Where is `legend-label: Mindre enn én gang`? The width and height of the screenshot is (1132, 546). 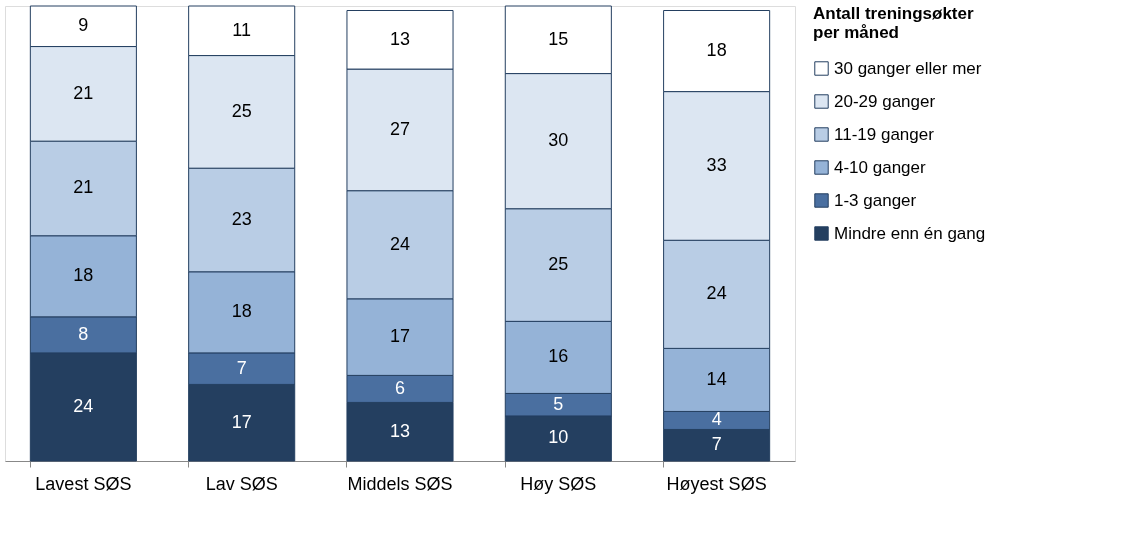 legend-label: Mindre enn én gang is located at coordinates (910, 233).